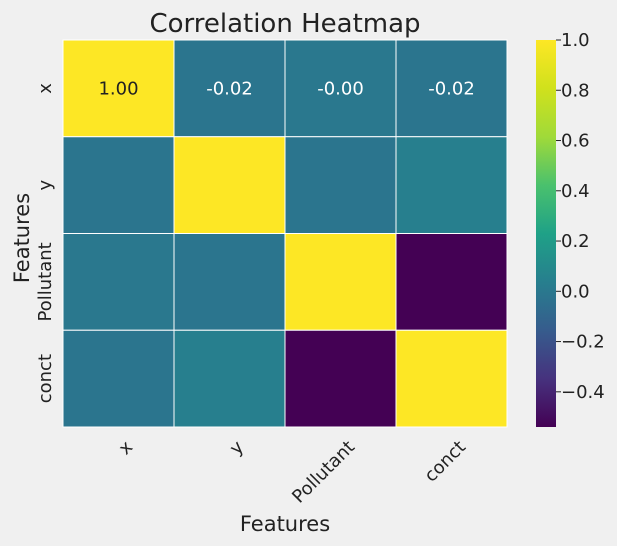 This screenshot has height=546, width=617. I want to click on cell-value-label: 1.00, so click(118, 88).